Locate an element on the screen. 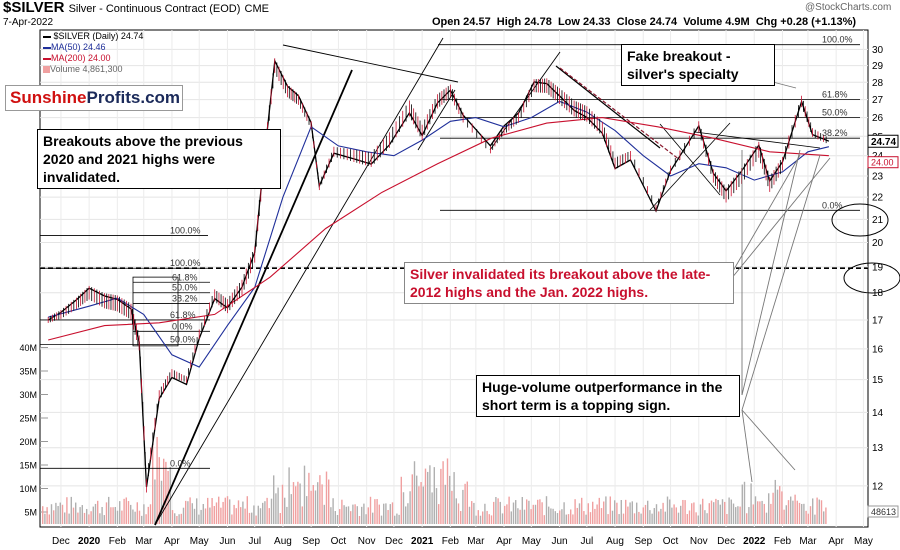  fib-label-2: 50.0% is located at coordinates (835, 113).